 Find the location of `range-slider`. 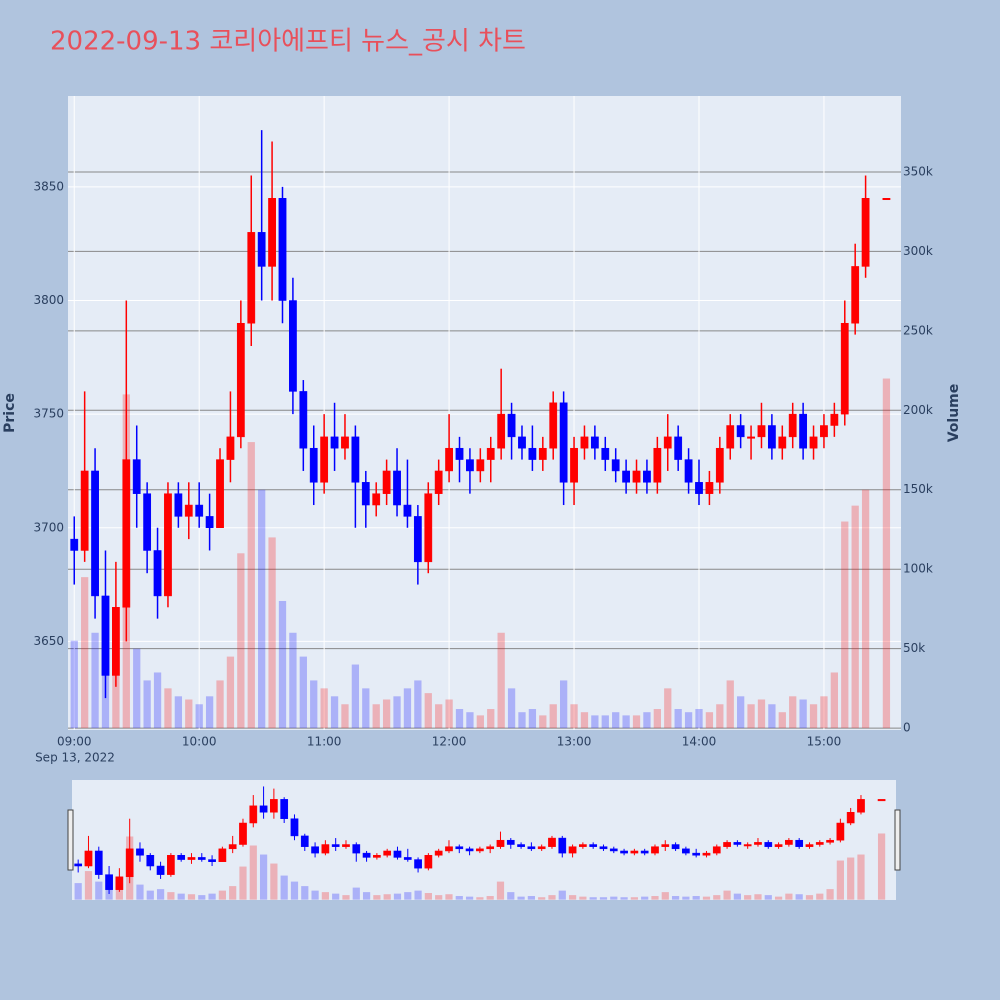

range-slider is located at coordinates (484, 840).